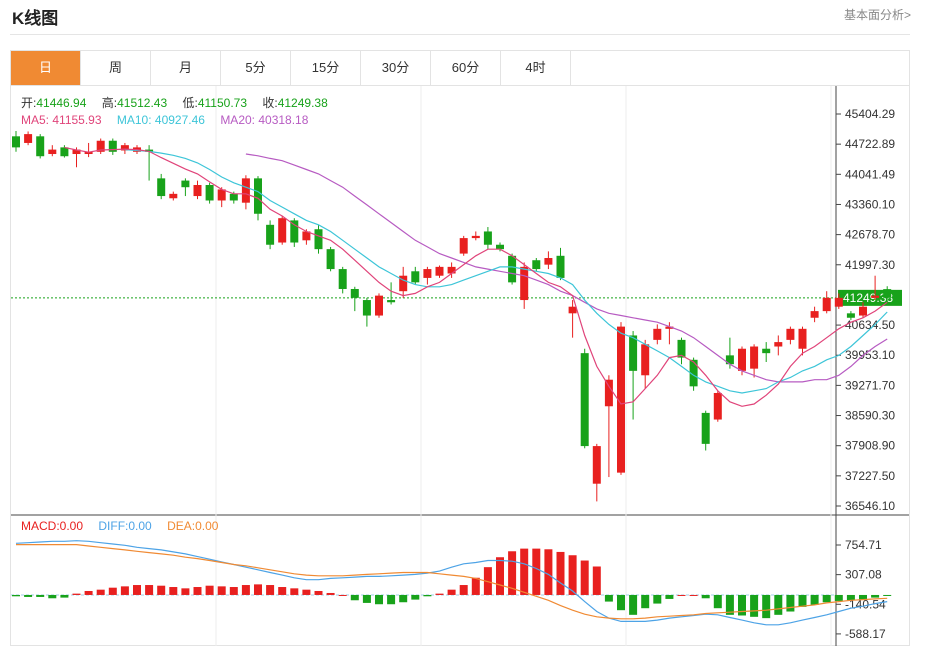 The image size is (925, 651). What do you see at coordinates (870, 476) in the screenshot?
I see `price-tick-label: 37227.50` at bounding box center [870, 476].